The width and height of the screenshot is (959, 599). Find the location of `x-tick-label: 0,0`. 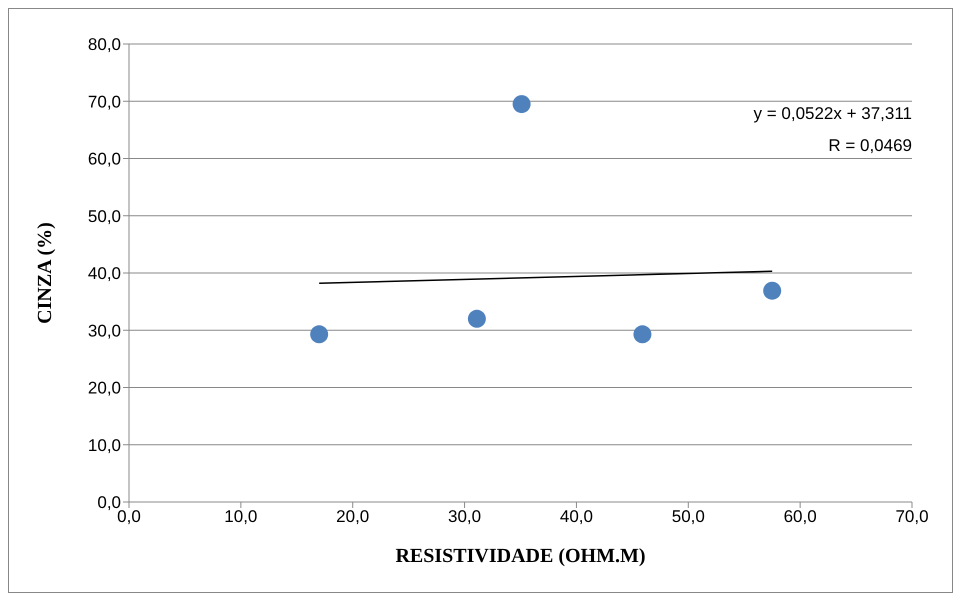

x-tick-label: 0,0 is located at coordinates (129, 516).